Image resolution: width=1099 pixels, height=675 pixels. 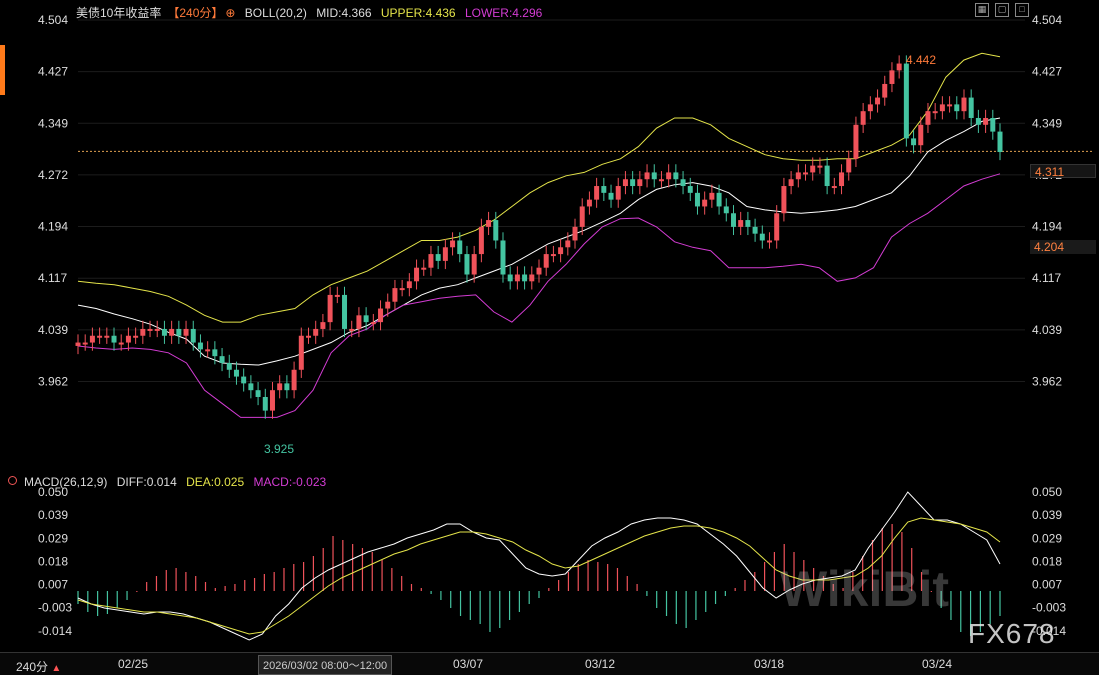 I want to click on y-tick-left: 4.427, so click(x=53, y=72).